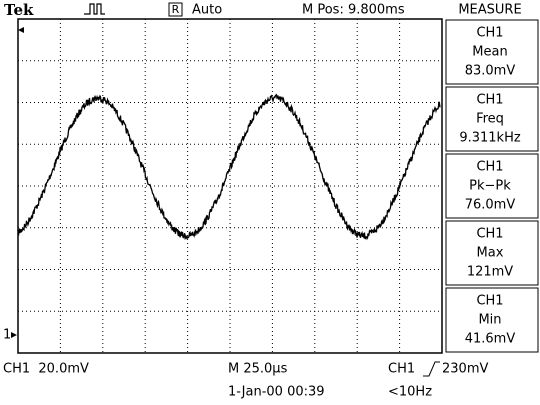 This screenshot has height=405, width=540. What do you see at coordinates (94, 9) in the screenshot?
I see `trigger-icon` at bounding box center [94, 9].